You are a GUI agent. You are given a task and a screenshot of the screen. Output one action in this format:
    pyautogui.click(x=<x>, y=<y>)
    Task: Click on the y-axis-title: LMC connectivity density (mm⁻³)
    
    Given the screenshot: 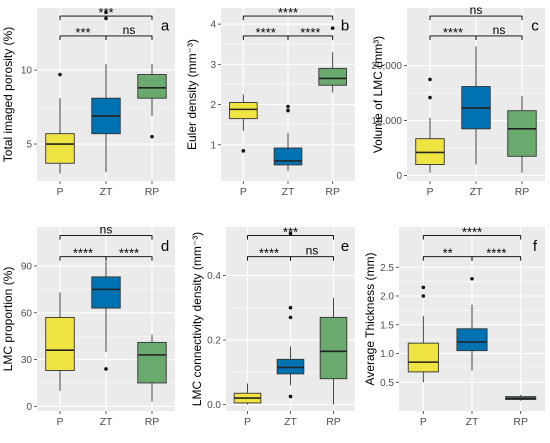 What is the action you would take?
    pyautogui.click(x=197, y=319)
    